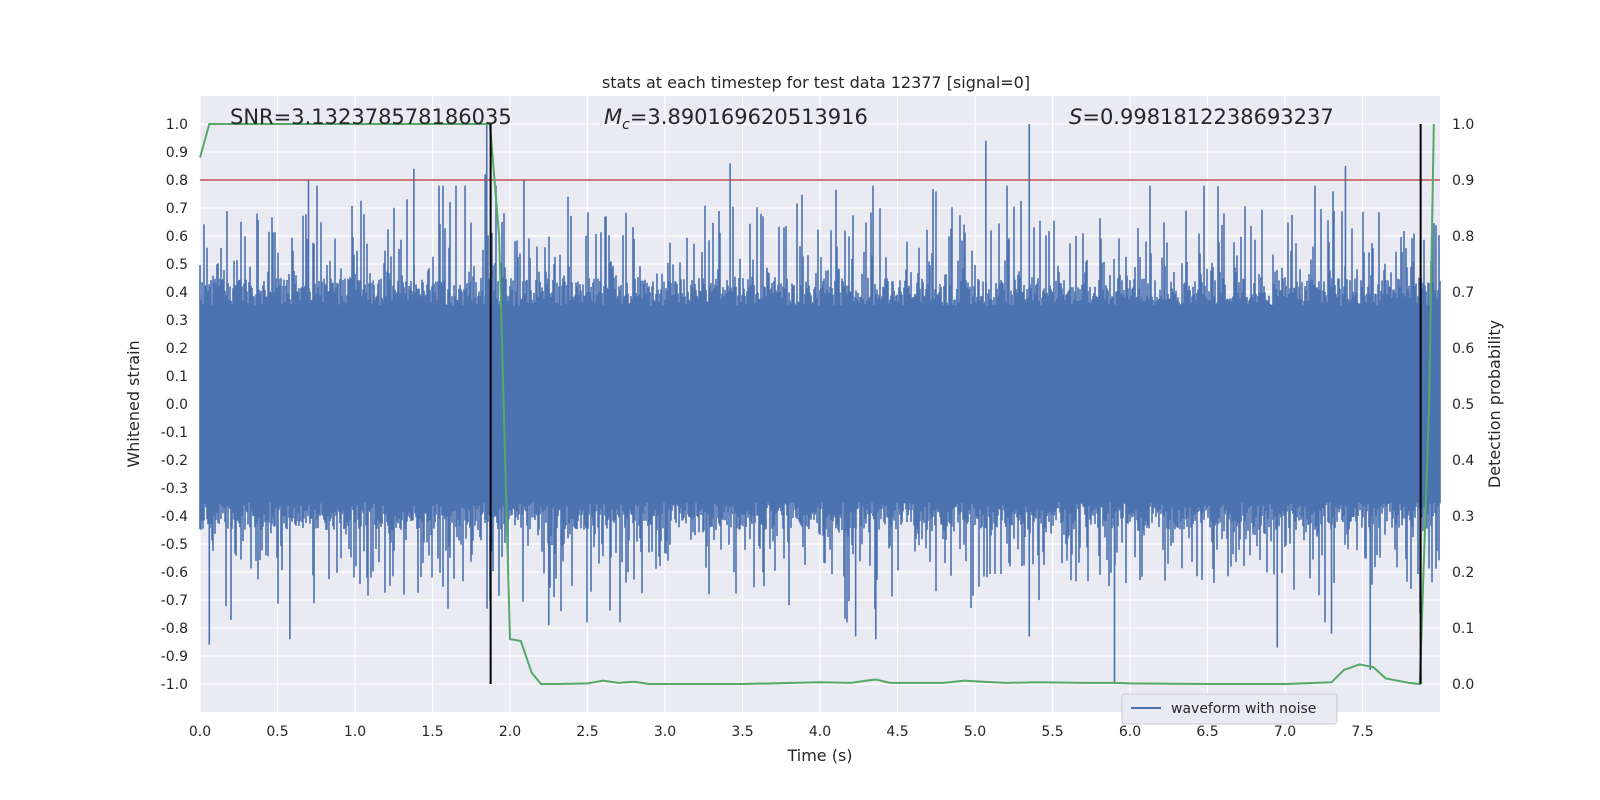 This screenshot has height=800, width=1600. Describe the element at coordinates (1463, 517) in the screenshot. I see `y-right-tick-label: 0.3` at that location.